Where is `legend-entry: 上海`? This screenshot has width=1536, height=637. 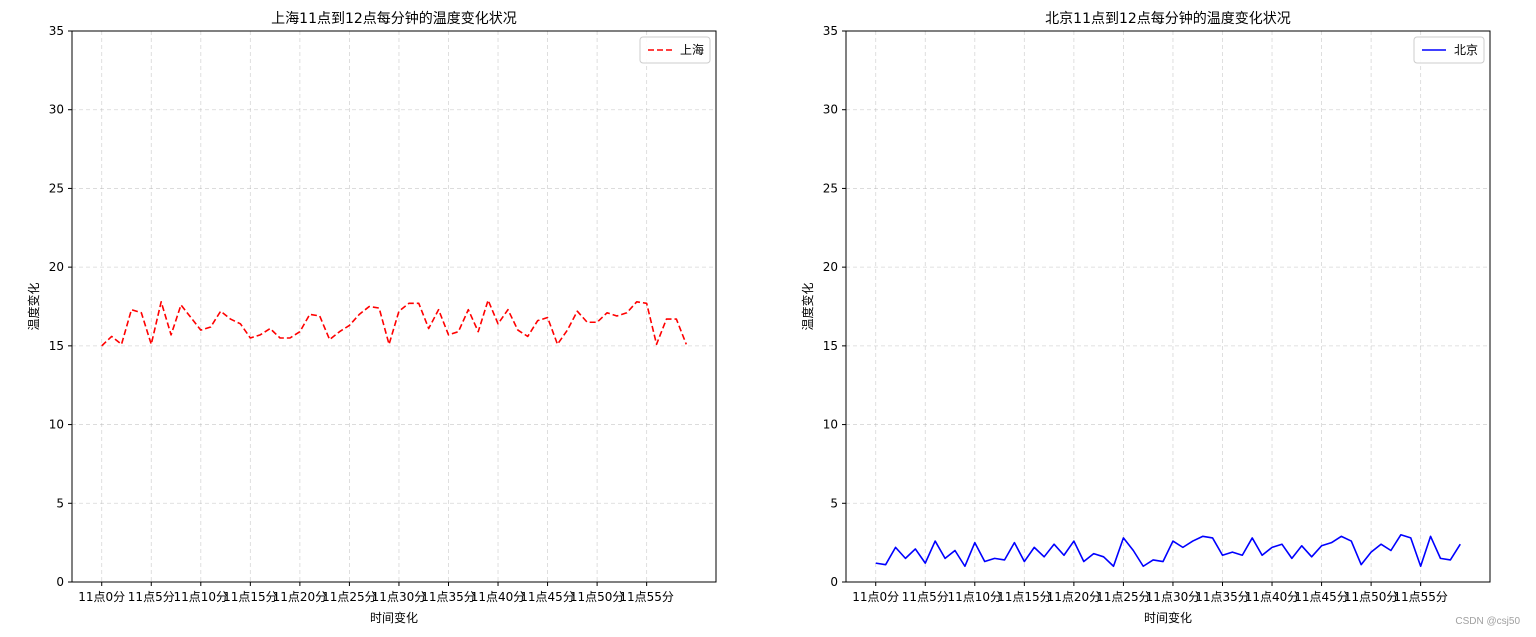 legend-entry: 上海 is located at coordinates (692, 49).